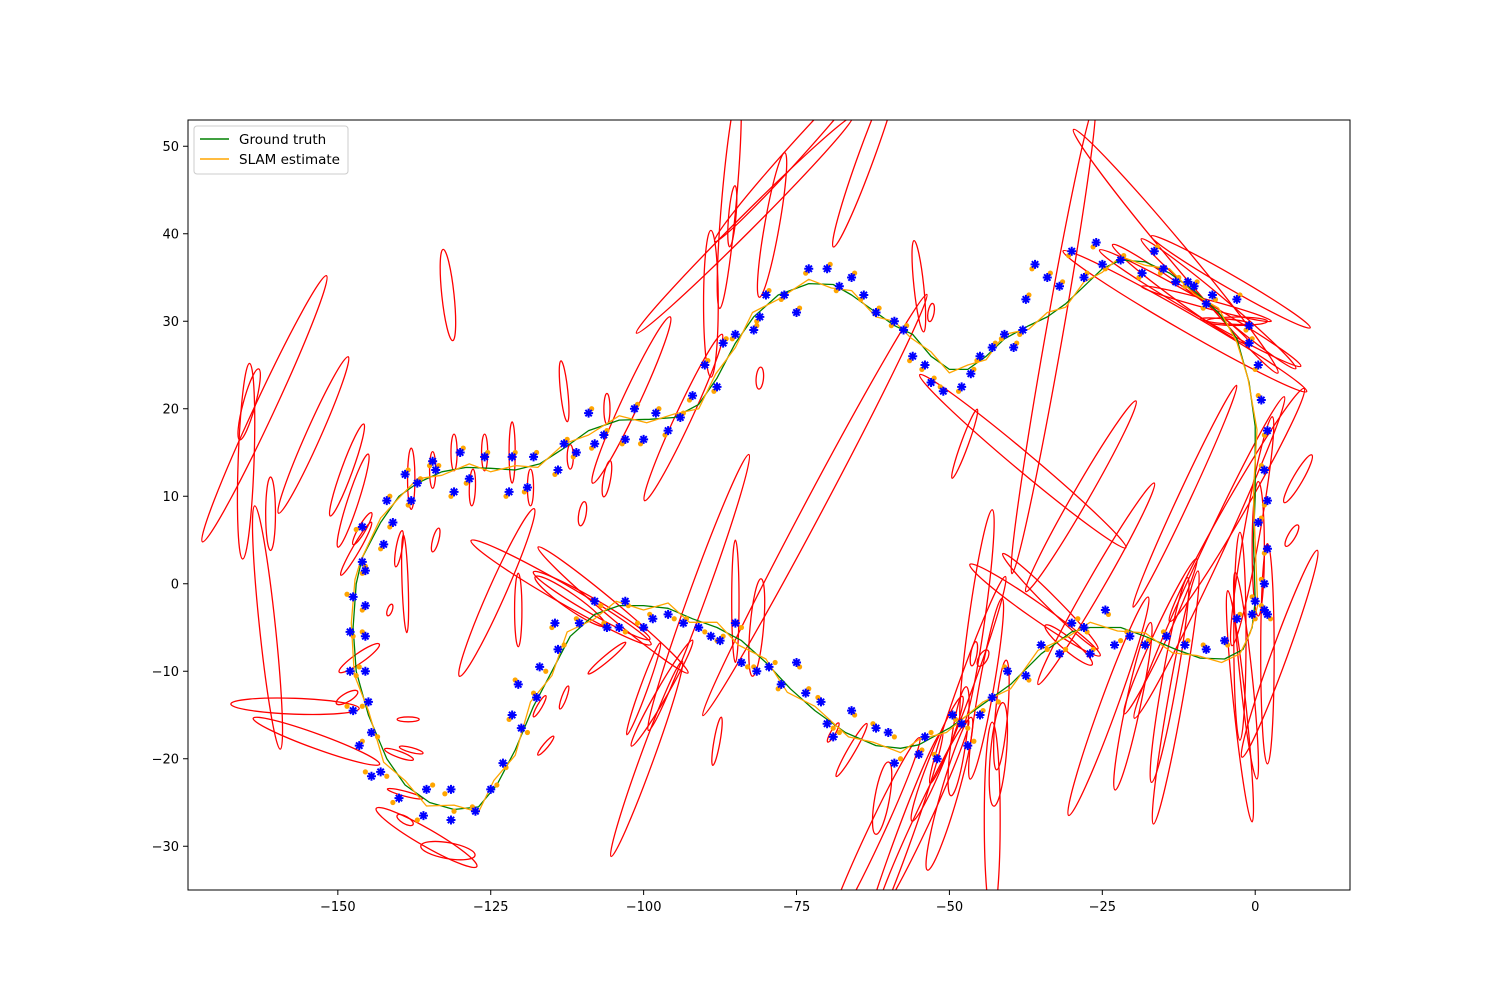  I want to click on y-tick-label: 50, so click(170, 147).